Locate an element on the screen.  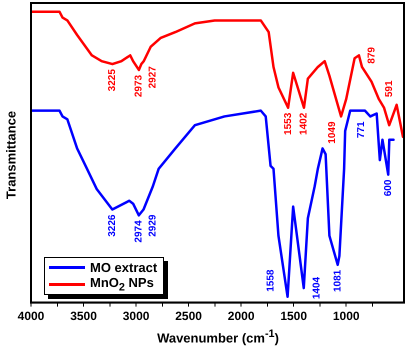
annotation: 1404 is located at coordinates (317, 288).